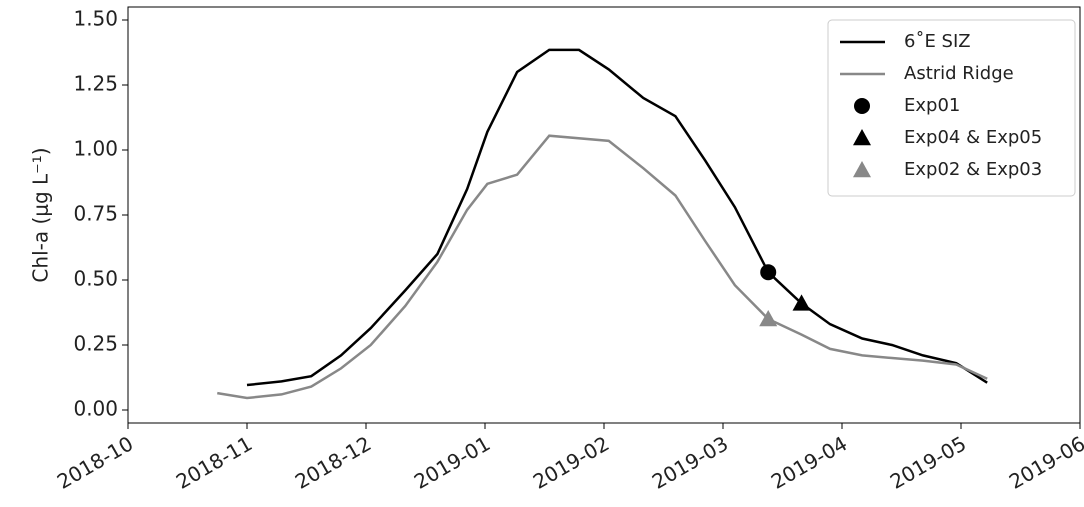 The height and width of the screenshot is (507, 1084). Describe the element at coordinates (809, 462) in the screenshot. I see `x-tick-label: 2019-04` at that location.